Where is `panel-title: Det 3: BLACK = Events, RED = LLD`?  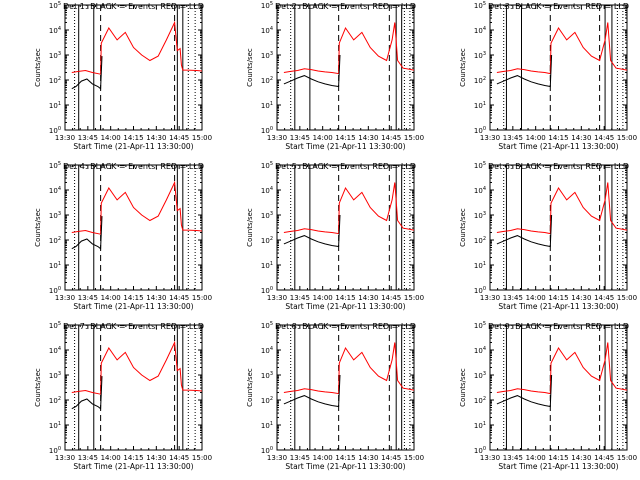
panel-title: Det 3: BLACK = Events, RED = LLD is located at coordinates (558, 6).